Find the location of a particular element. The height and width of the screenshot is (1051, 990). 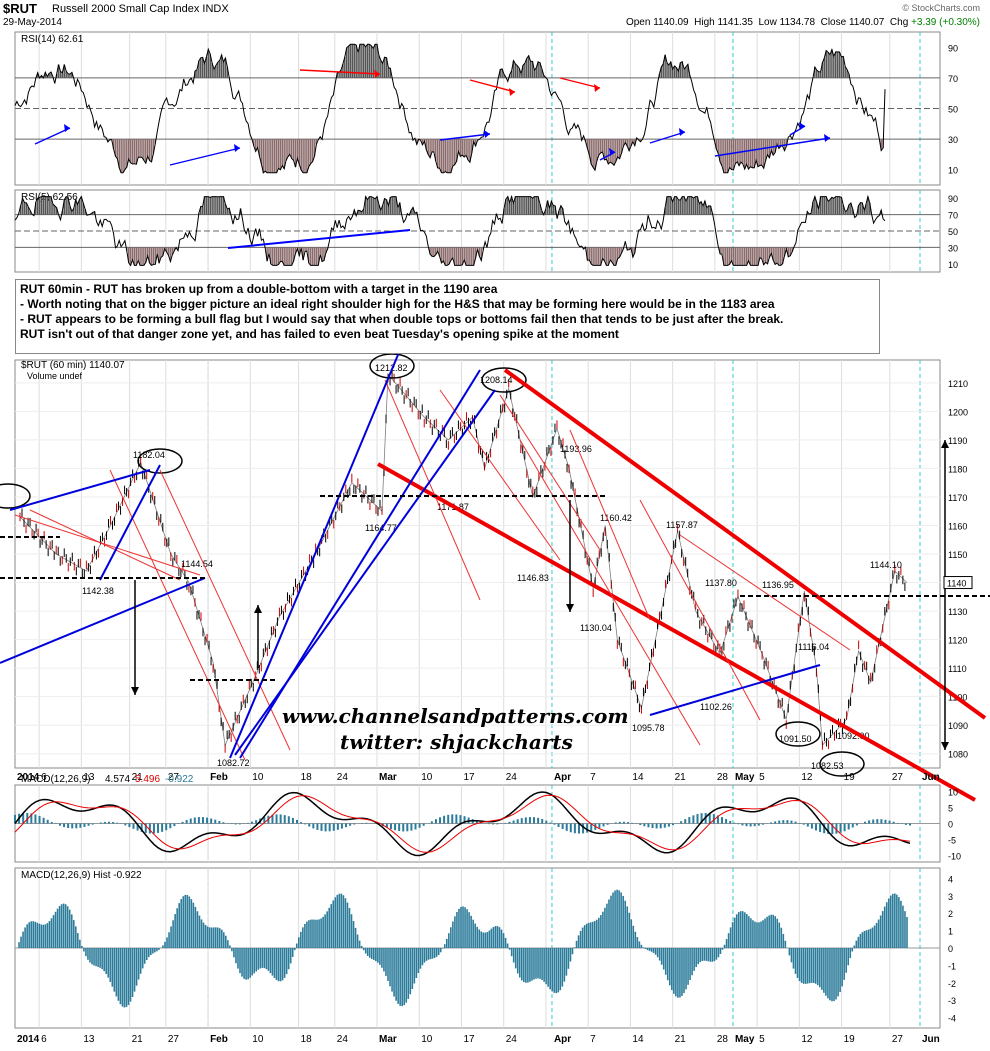

price-title: $RUT (60 min) 1140.07 is located at coordinates (73, 365).